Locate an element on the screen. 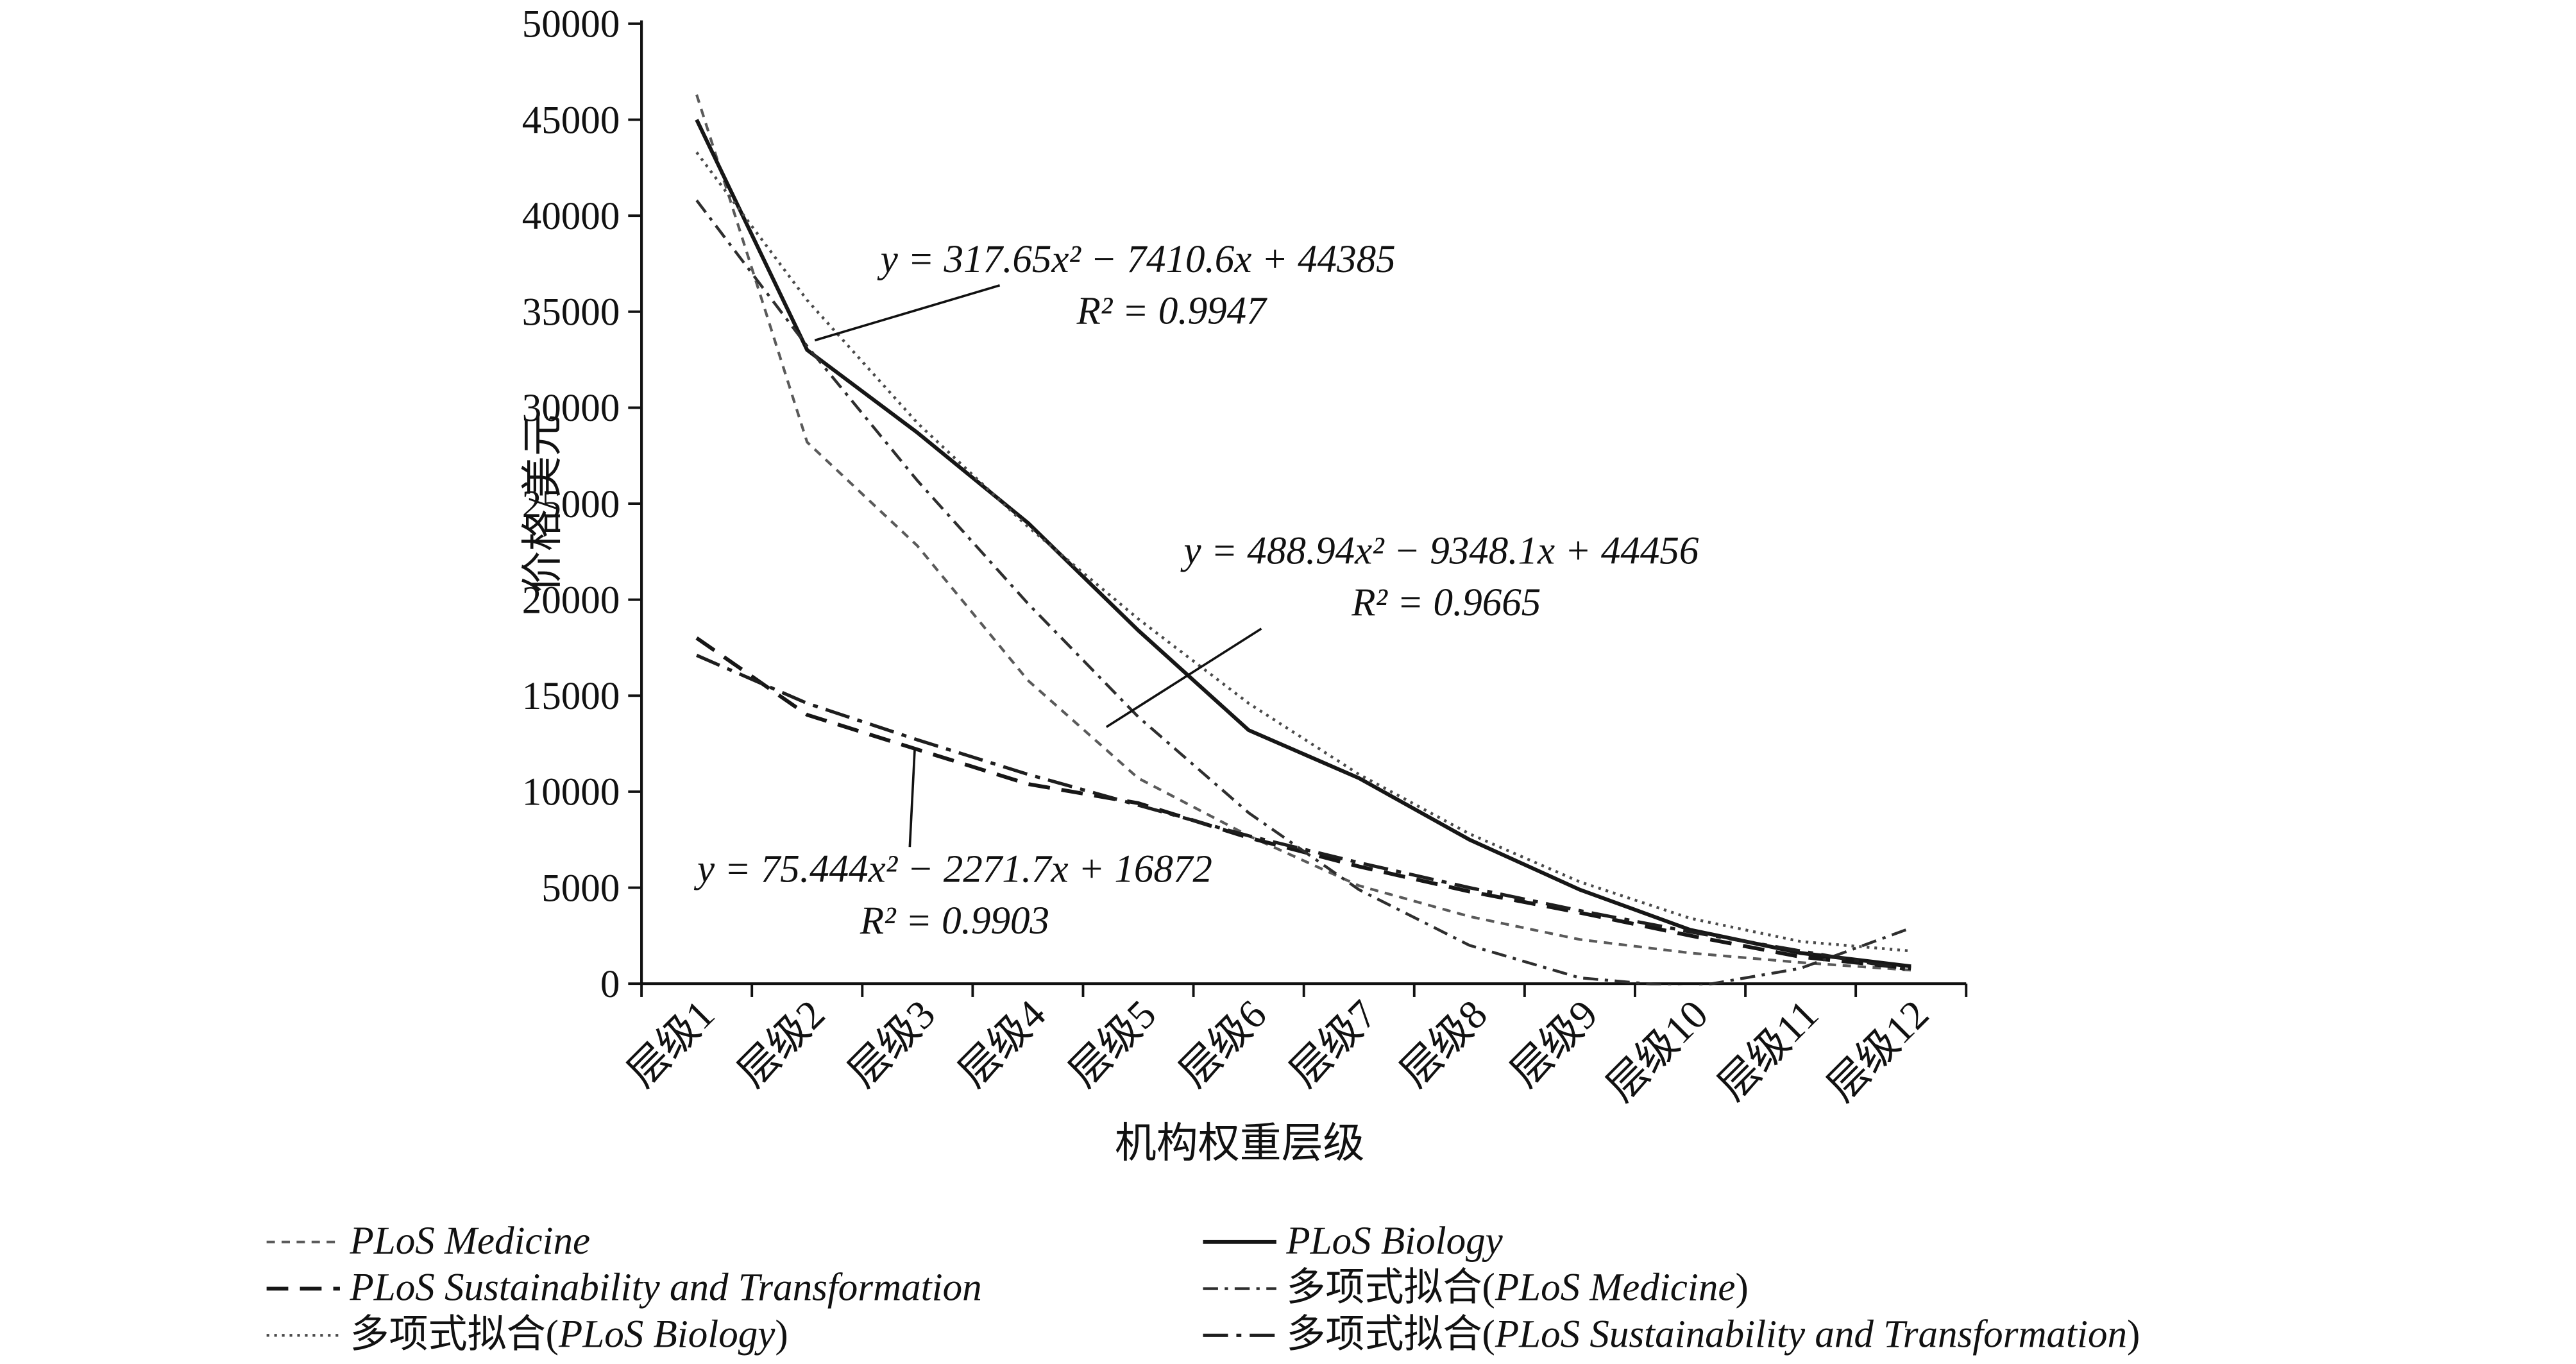  annotation-equation: y = 75.444x² − 2271.7x + 16872 is located at coordinates (952, 869).